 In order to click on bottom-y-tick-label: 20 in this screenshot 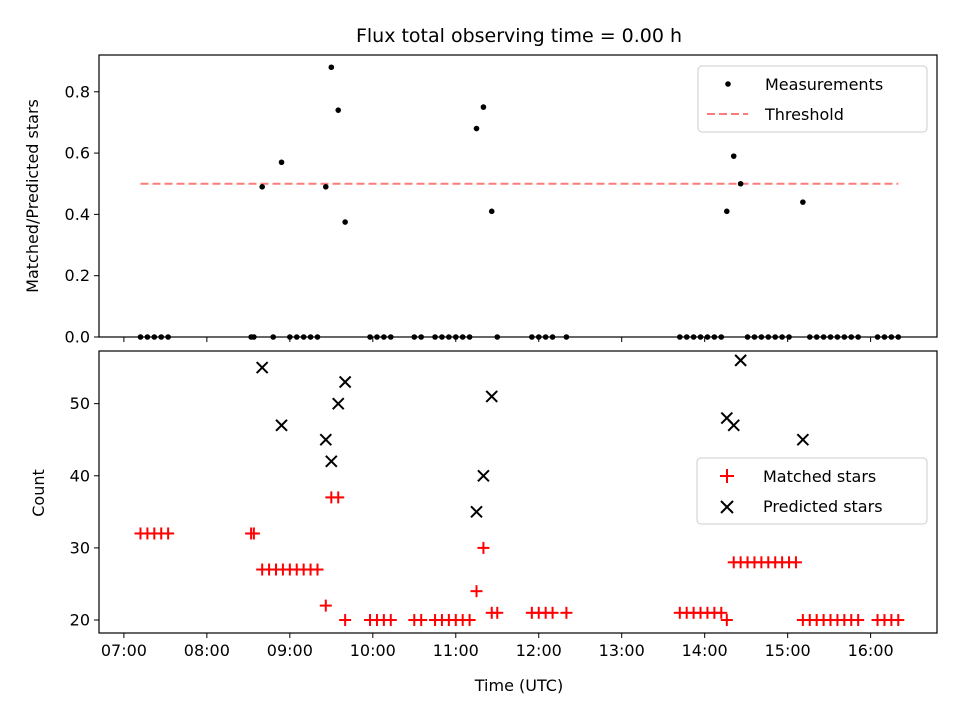, I will do `click(80, 620)`.